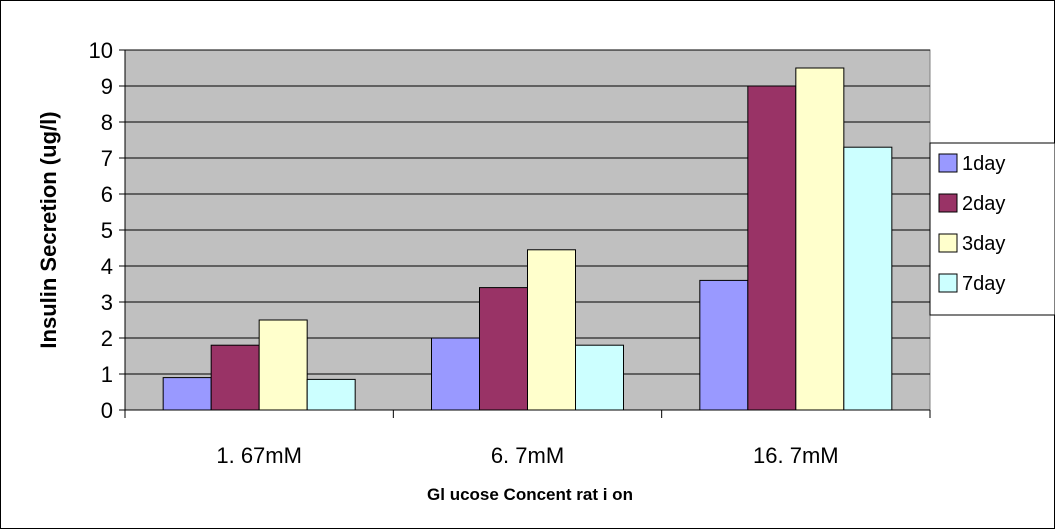 This screenshot has width=1055, height=529. Describe the element at coordinates (107, 302) in the screenshot. I see `y-tick-label: 3` at that location.